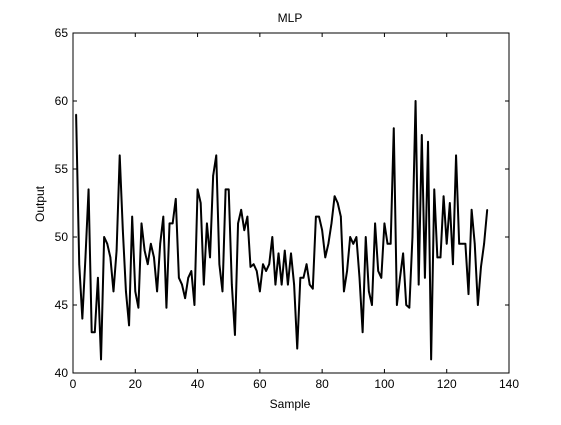 The image size is (561, 425). I want to click on x-tick-label: 80, so click(322, 384).